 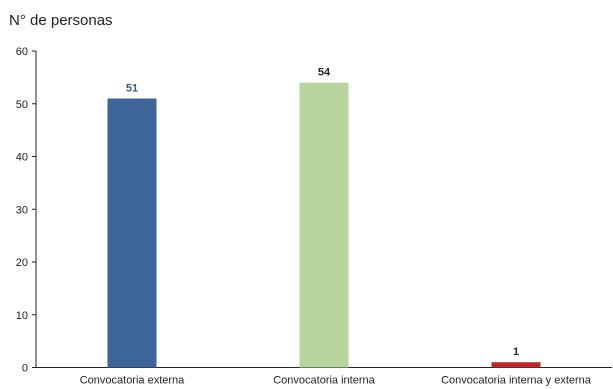 What do you see at coordinates (22, 316) in the screenshot?
I see `y-tick-label: 10` at bounding box center [22, 316].